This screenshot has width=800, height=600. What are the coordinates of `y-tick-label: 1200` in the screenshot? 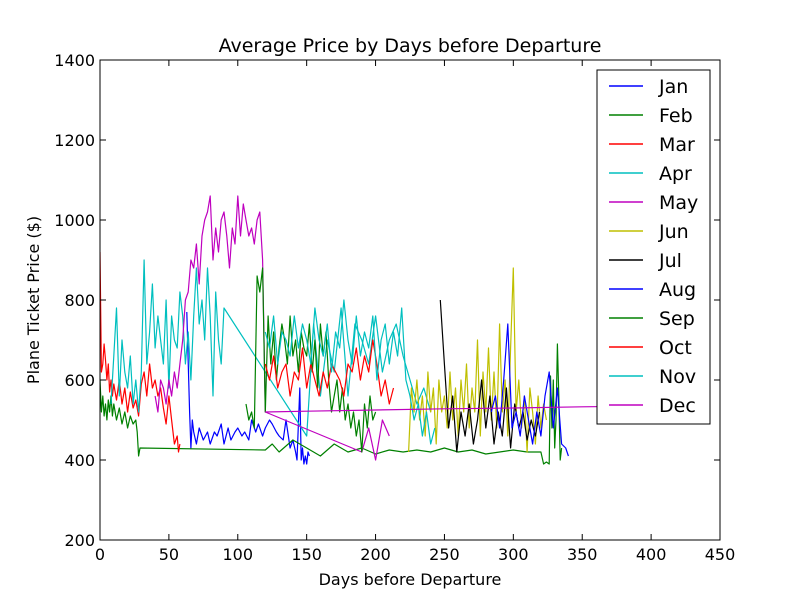 It's located at (74, 140).